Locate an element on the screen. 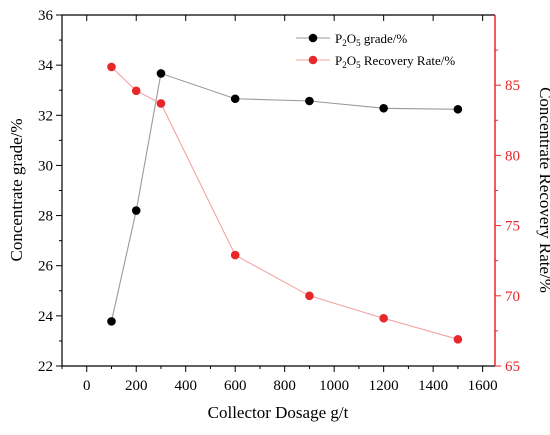 The width and height of the screenshot is (550, 435). legend-label-grade-p: P is located at coordinates (338, 38).